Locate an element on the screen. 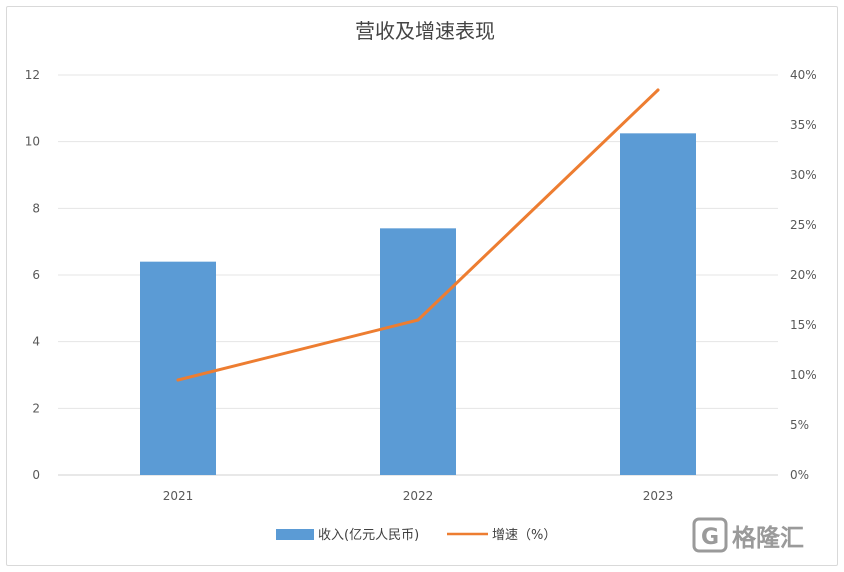  left-axis-ticks: 0 2 4 6 8 10 12 is located at coordinates (32, 275).